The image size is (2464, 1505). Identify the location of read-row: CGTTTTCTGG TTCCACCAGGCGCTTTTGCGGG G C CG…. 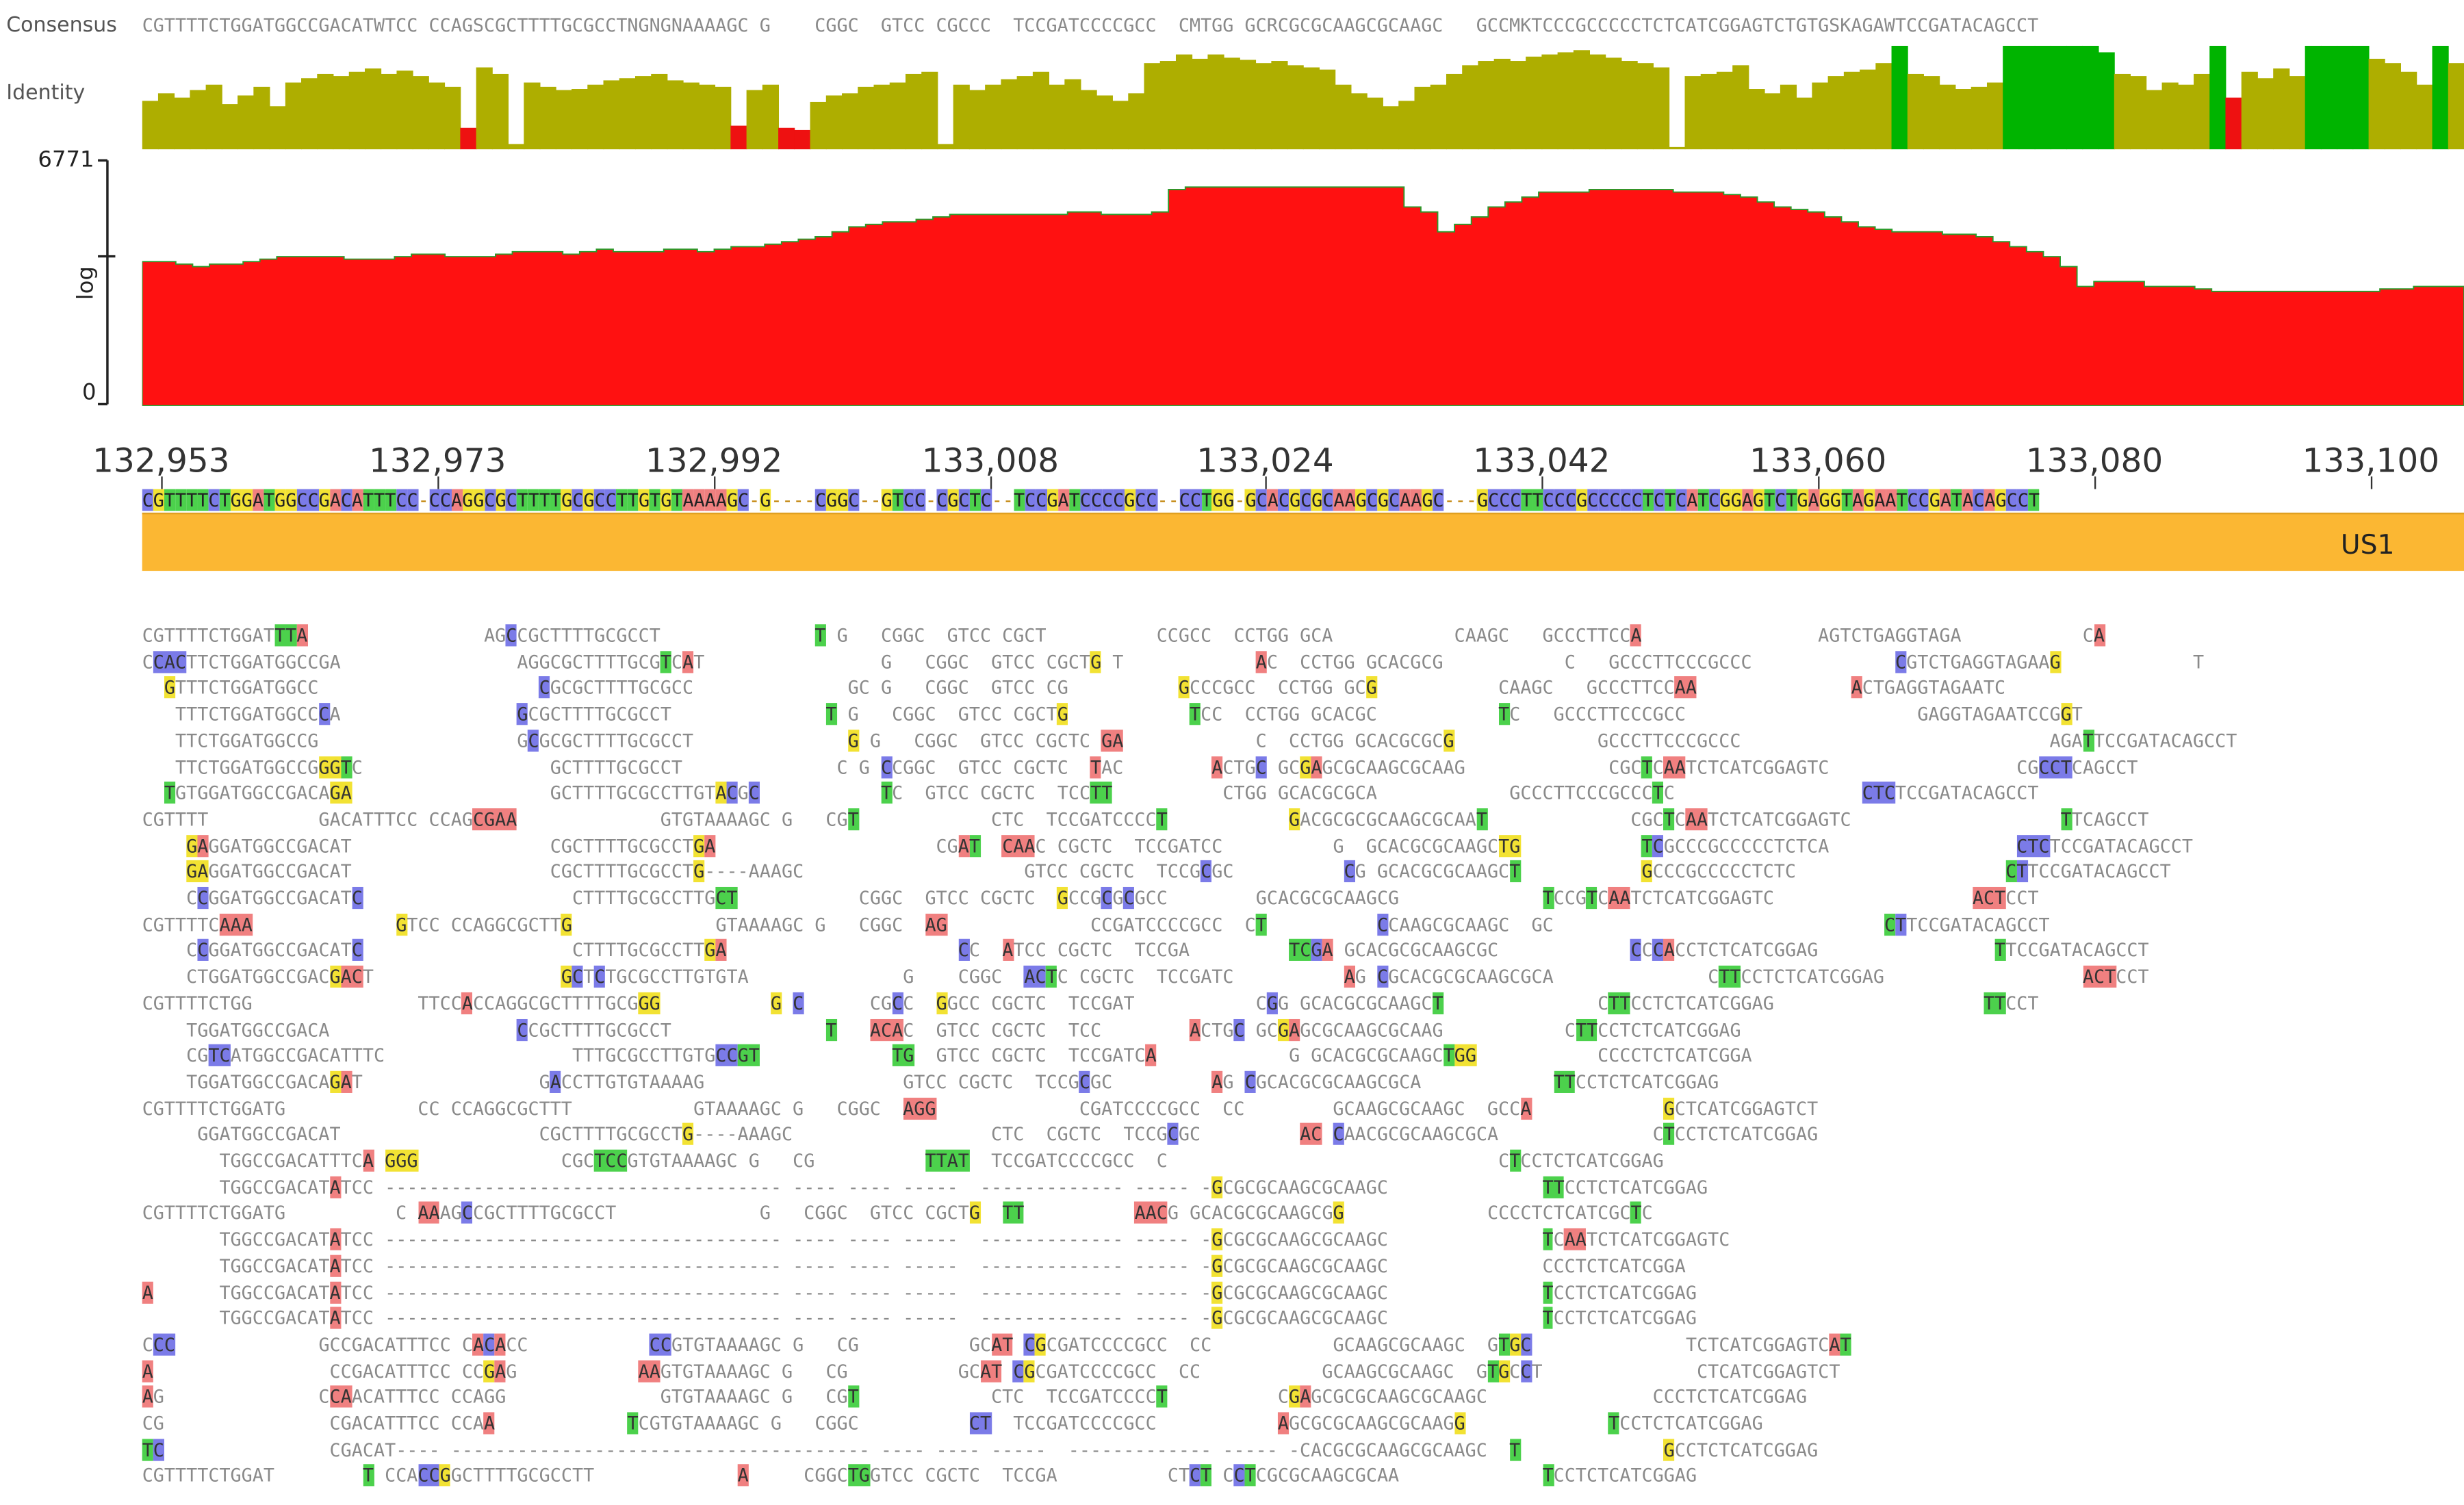
(1090, 1003).